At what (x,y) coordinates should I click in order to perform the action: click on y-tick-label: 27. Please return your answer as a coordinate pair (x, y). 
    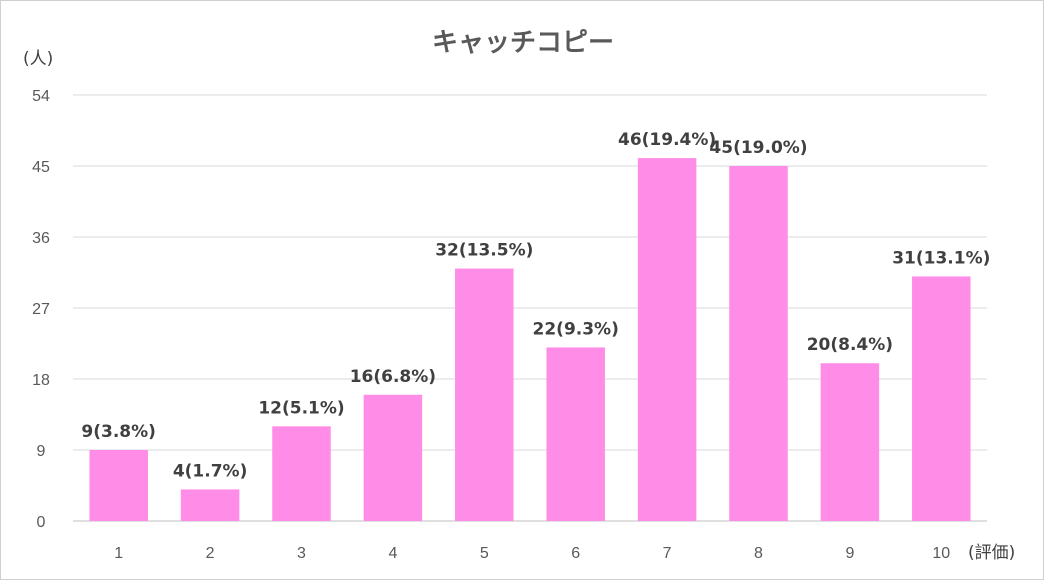
    Looking at the image, I should click on (41, 309).